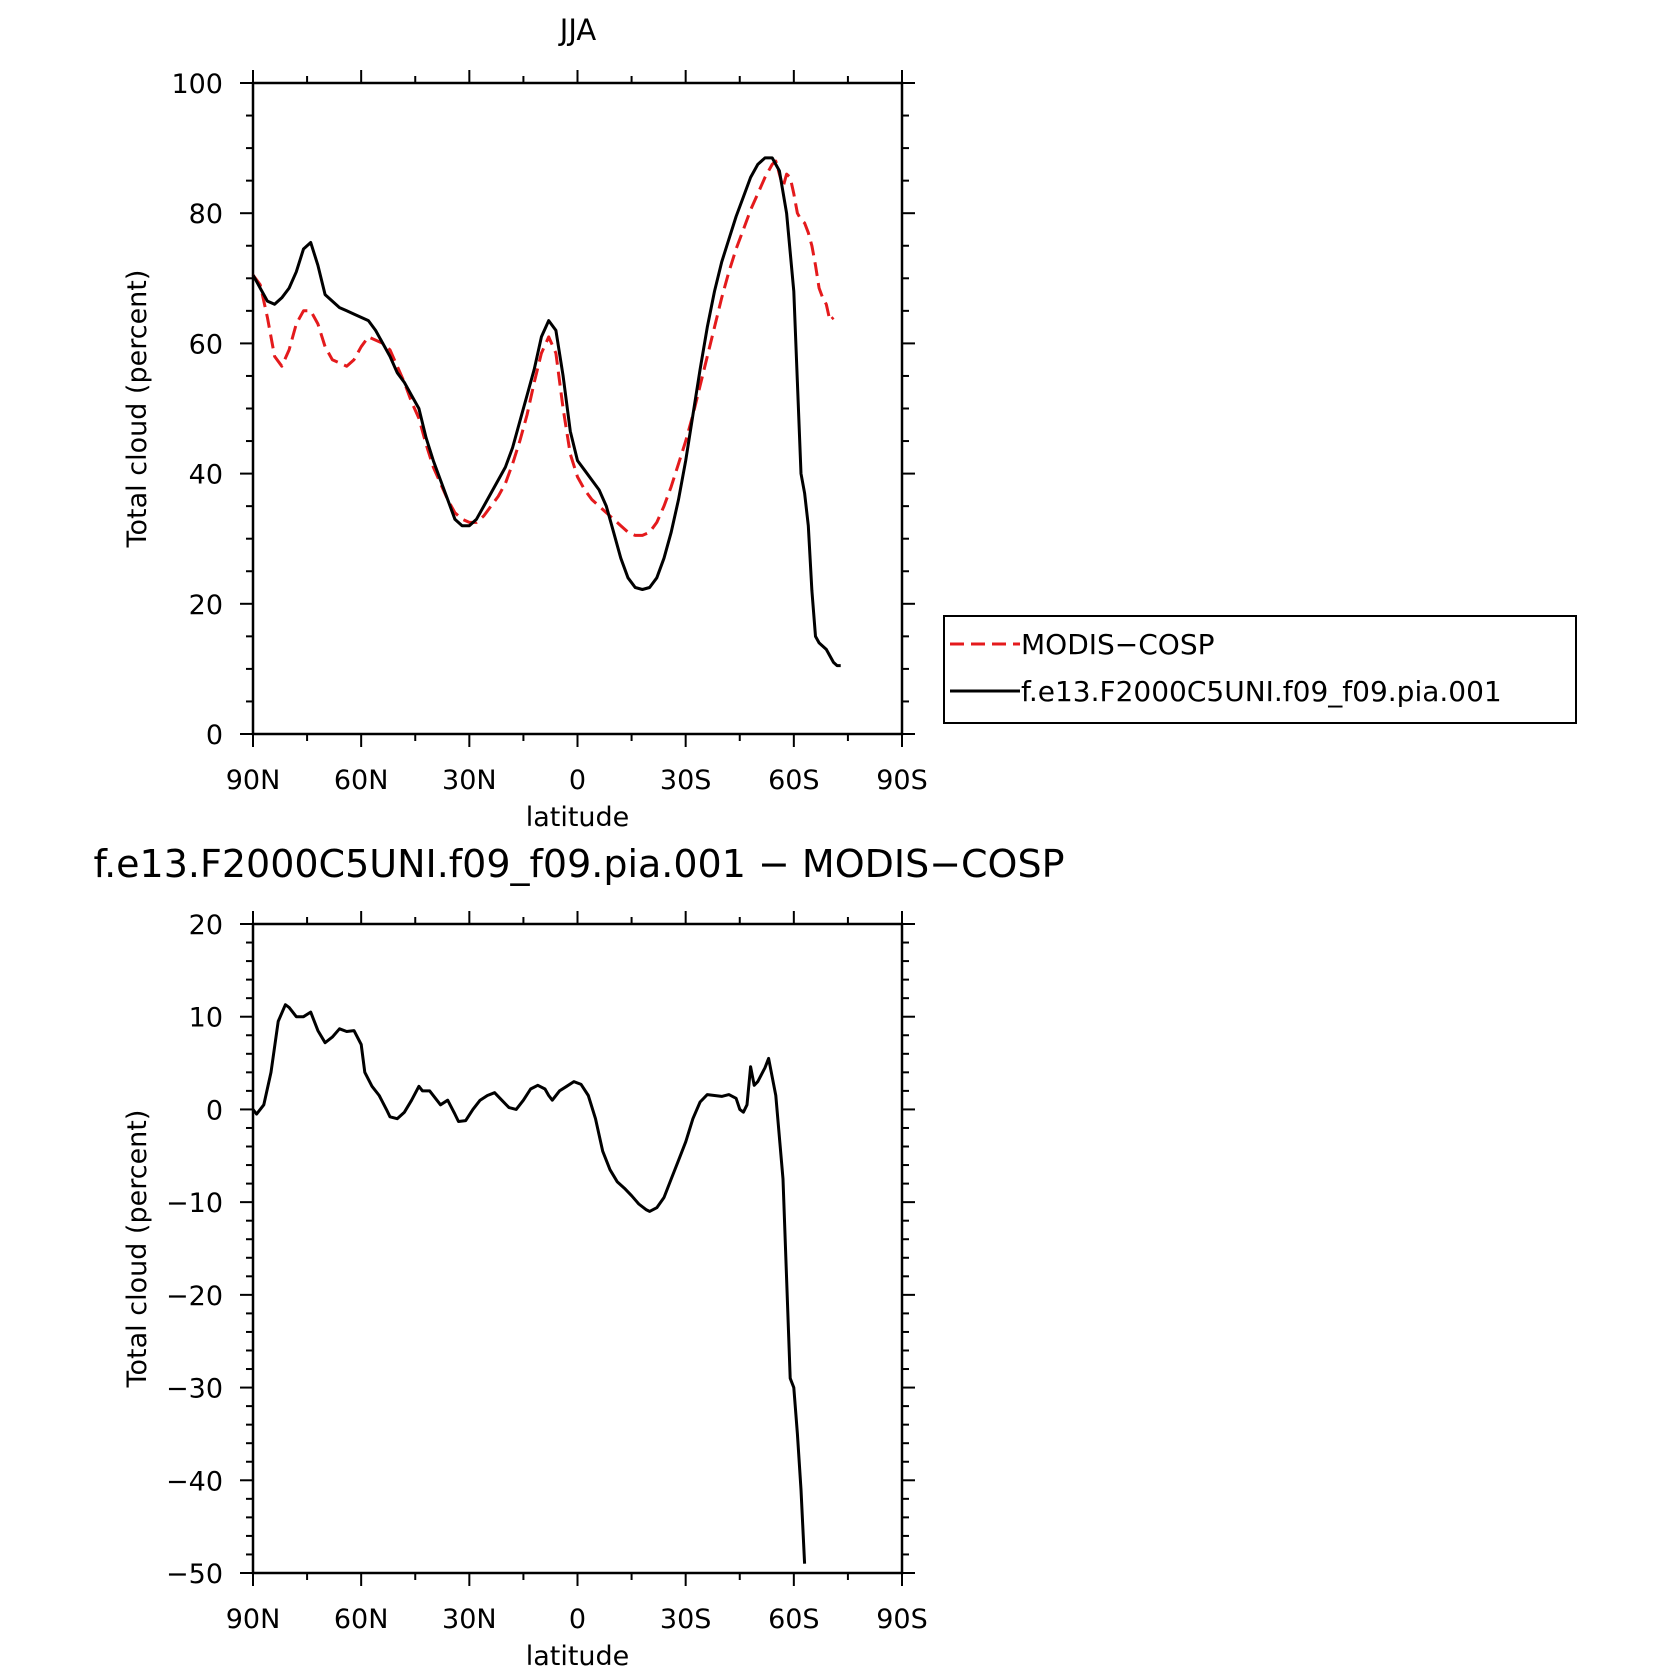 This screenshot has width=1669, height=1674. I want to click on y-tick-label: 10, so click(206, 1018).